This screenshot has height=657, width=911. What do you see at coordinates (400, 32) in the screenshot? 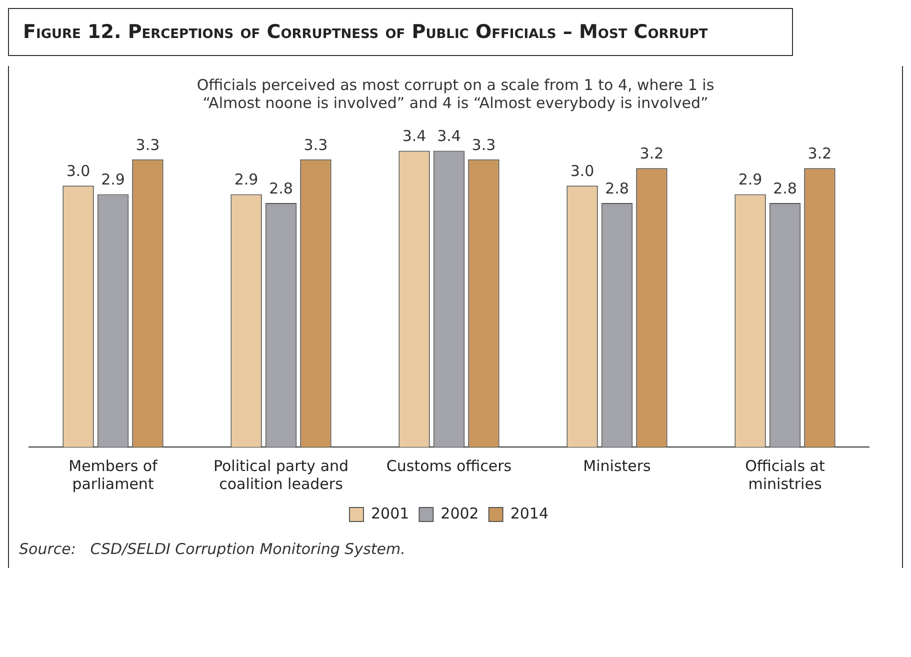
I see `chart-title: Figure 12. Perceptions of Corruptness of Public Officials – Most Corrupt` at bounding box center [400, 32].